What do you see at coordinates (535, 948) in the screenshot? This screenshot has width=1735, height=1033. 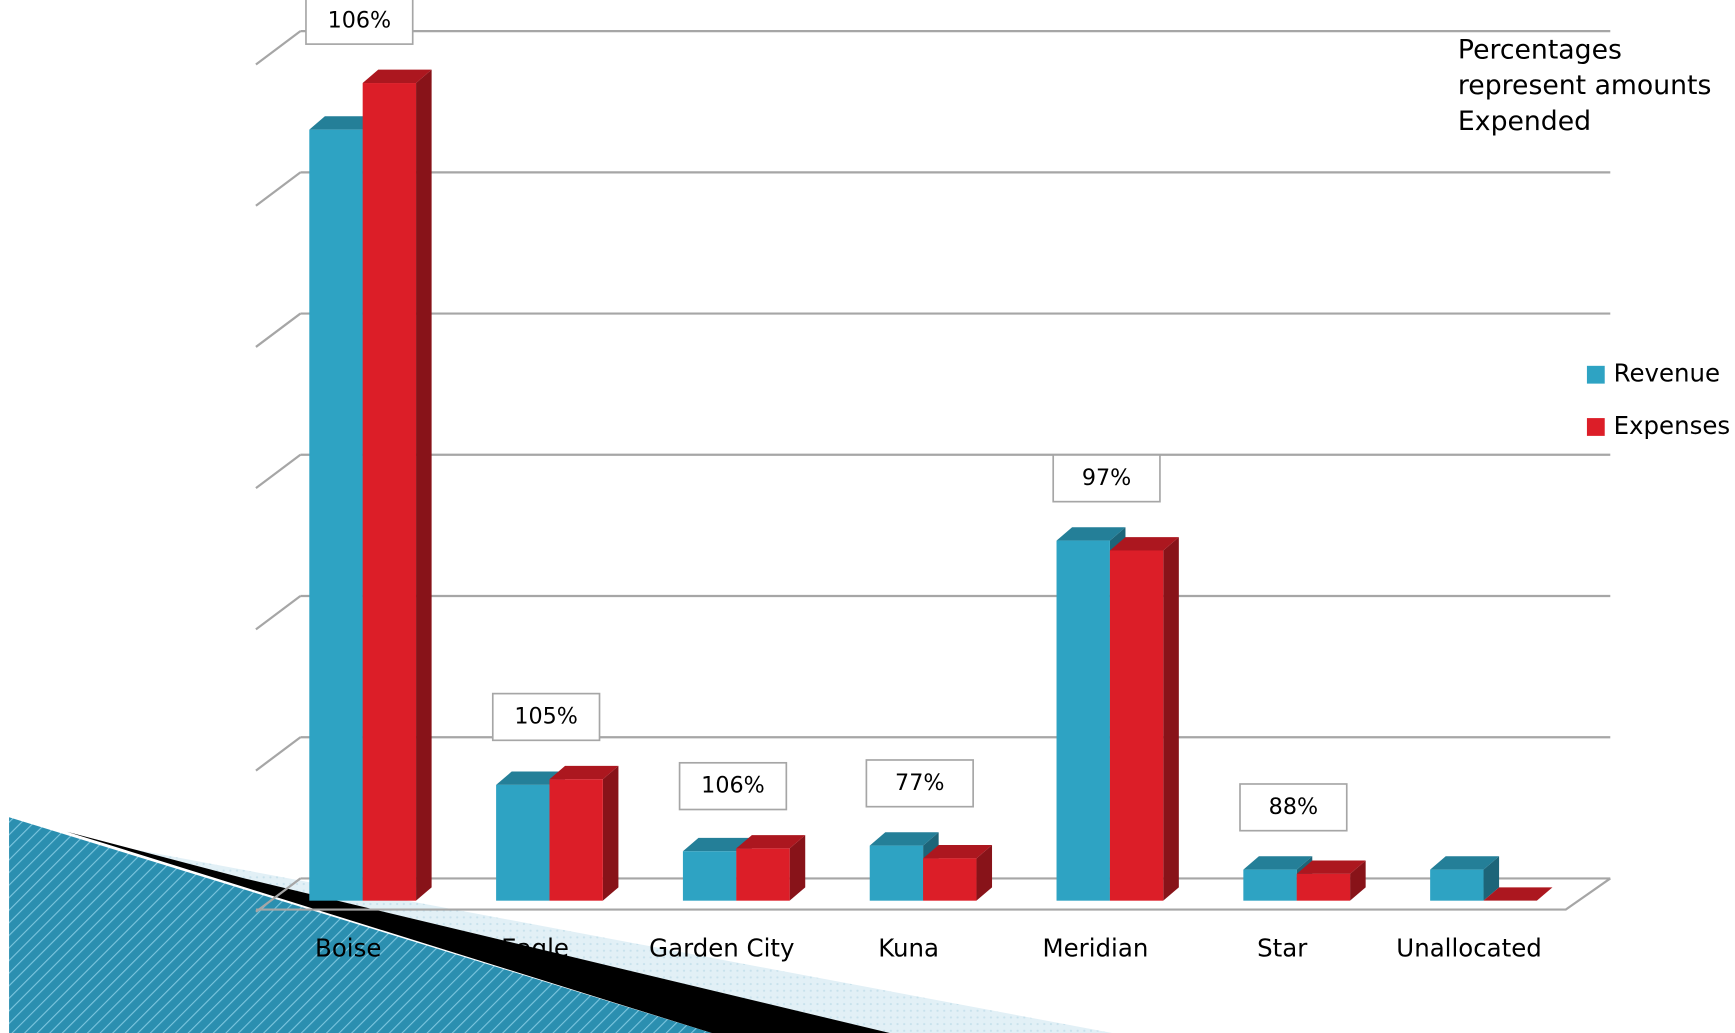 I see `x-tick-label: Eagle` at bounding box center [535, 948].